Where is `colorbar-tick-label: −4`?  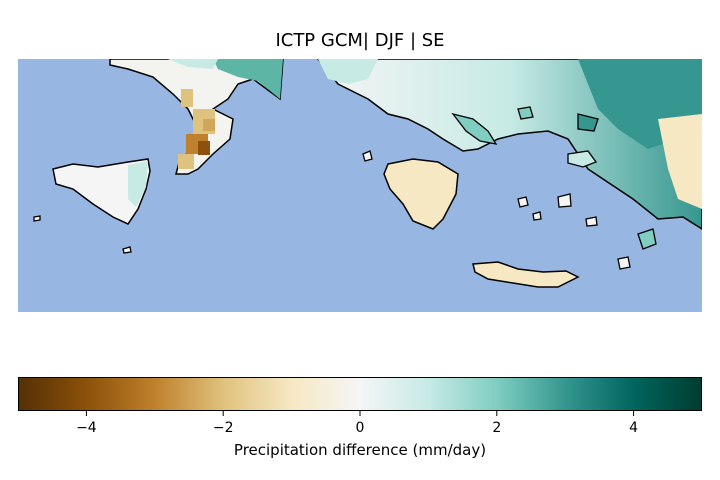 colorbar-tick-label: −4 is located at coordinates (86, 428).